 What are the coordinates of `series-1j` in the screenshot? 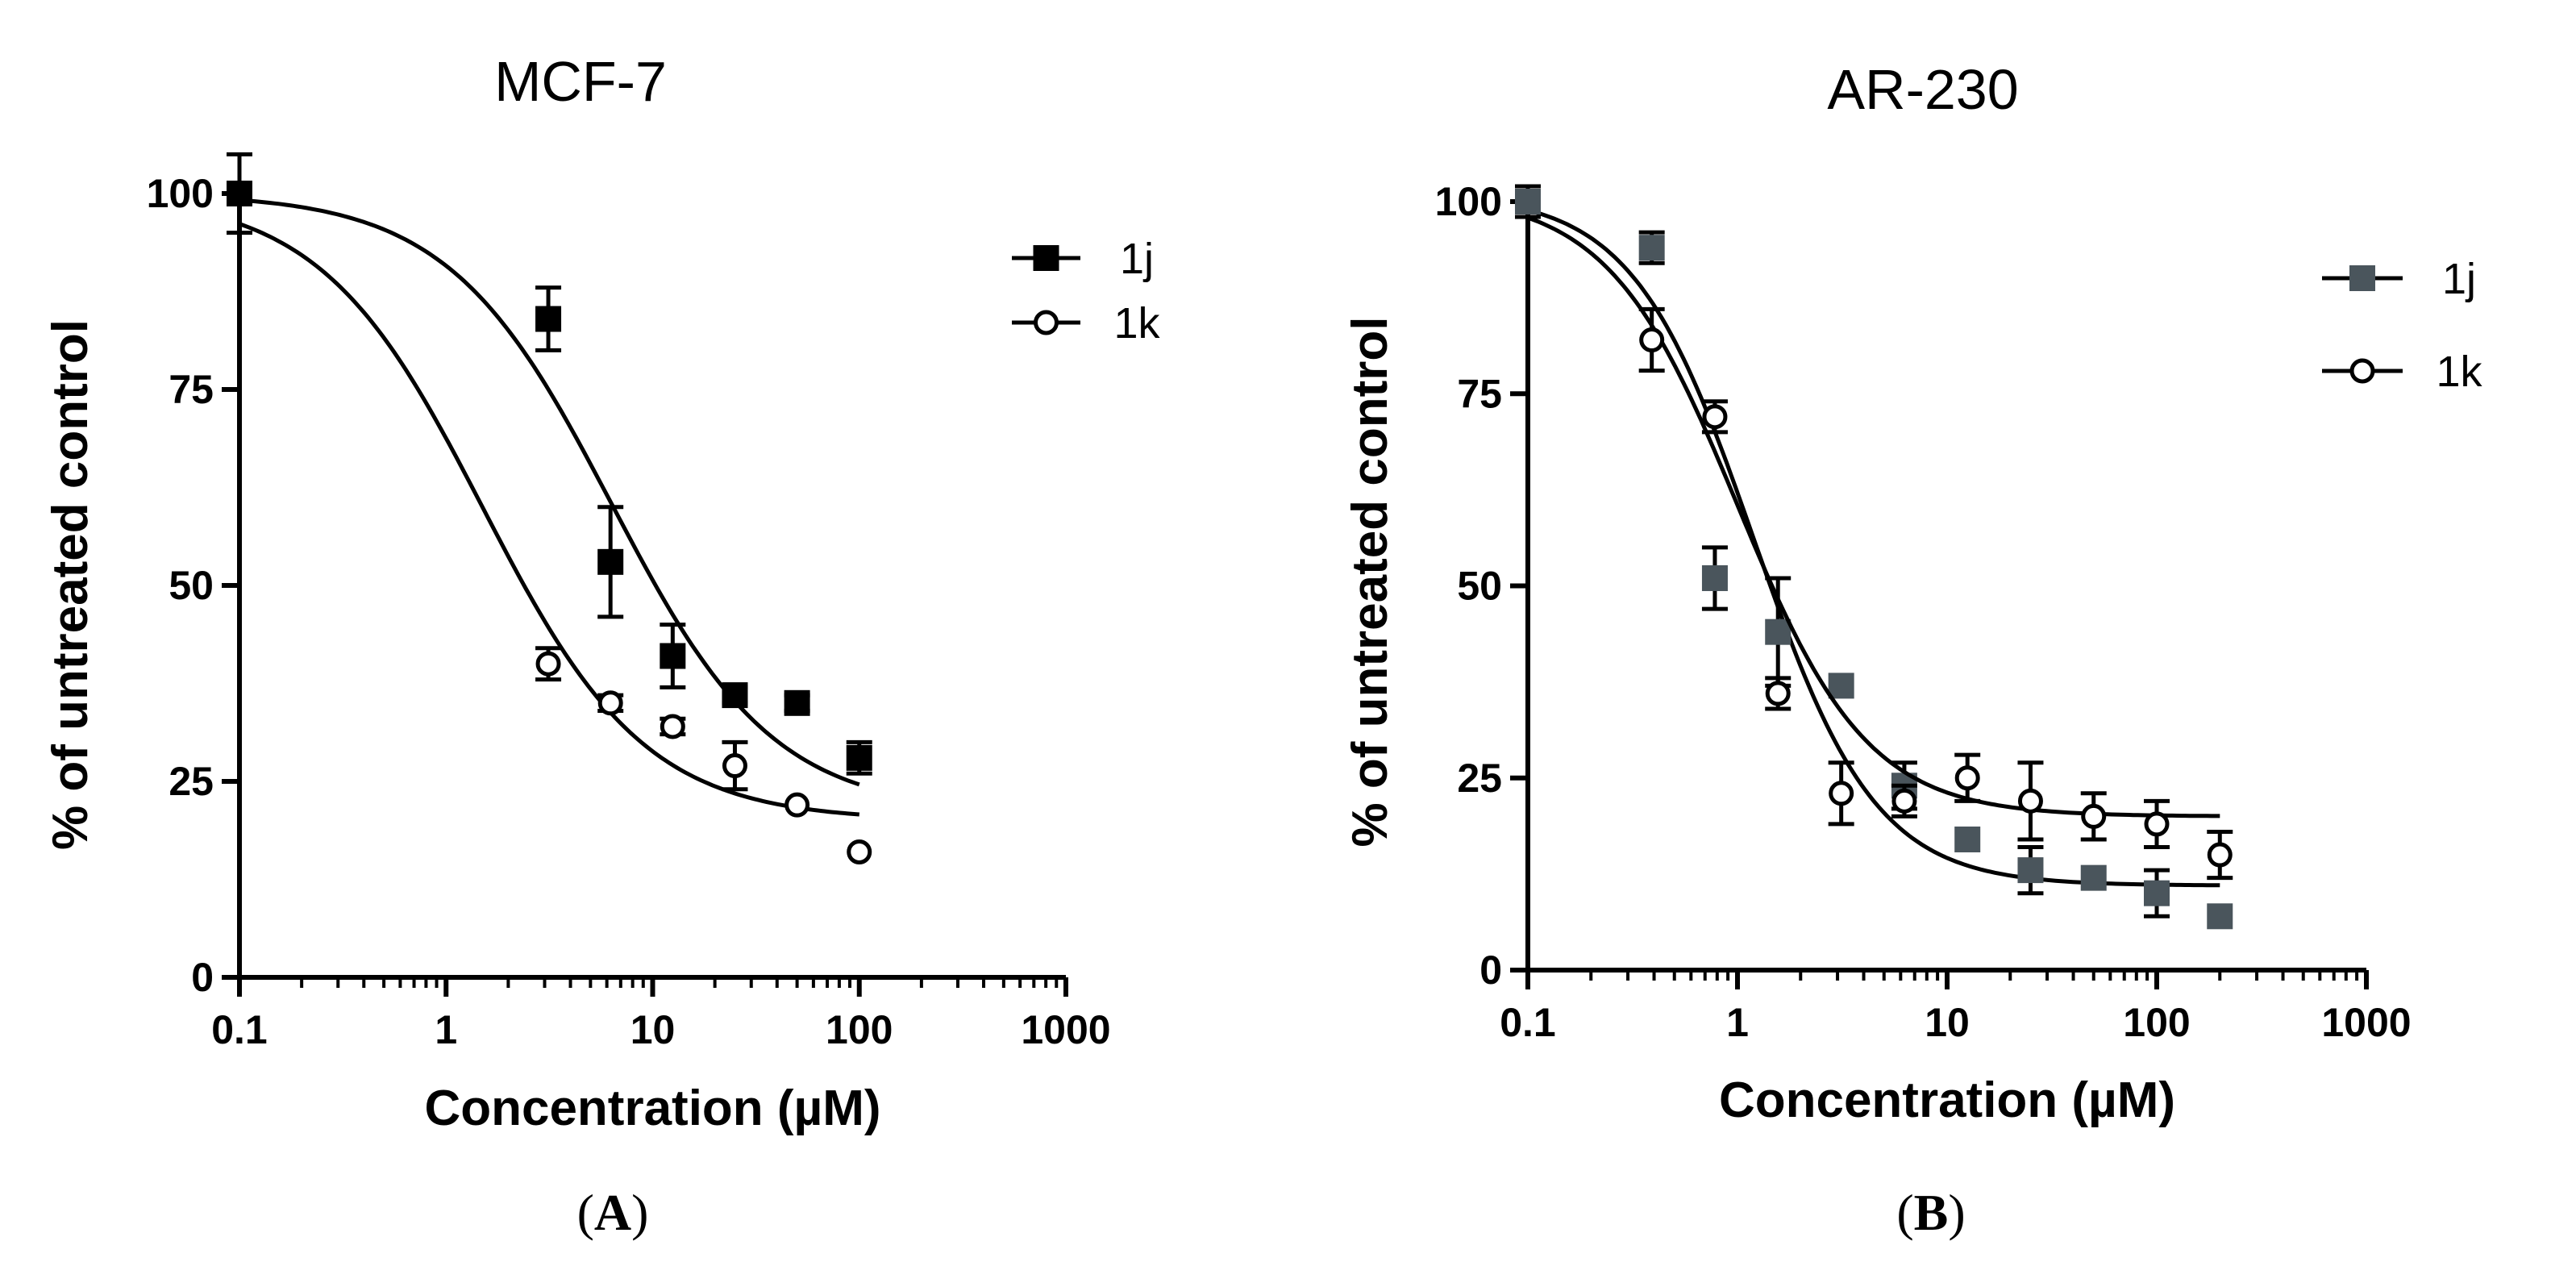 It's located at (549, 469).